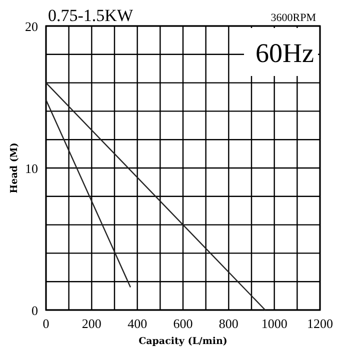  I want to click on y-tick-label: 20, so click(31, 26).